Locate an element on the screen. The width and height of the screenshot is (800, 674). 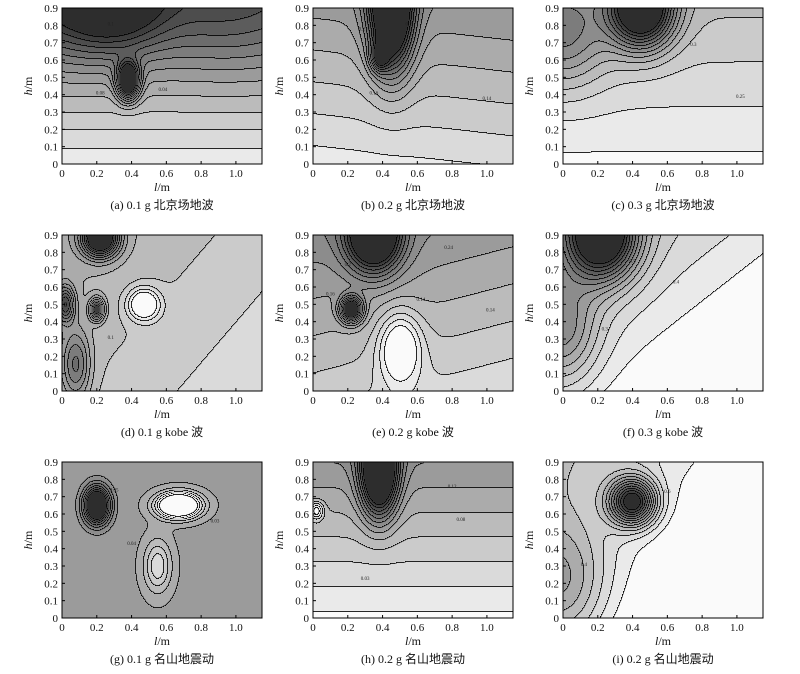
panel-caption: (b) 0.2 g 北京场地波 is located at coordinates (413, 205).